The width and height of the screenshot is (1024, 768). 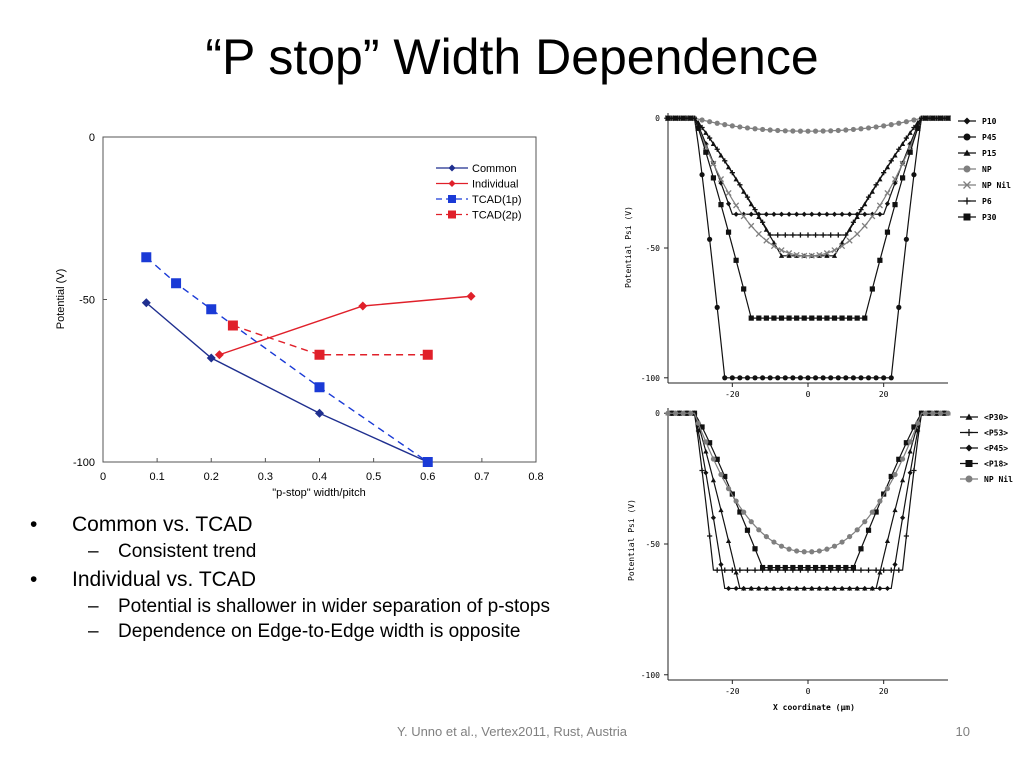 I want to click on legend: <P30> <P53> <P45> <P18> NP Nil, so click(x=986, y=448).